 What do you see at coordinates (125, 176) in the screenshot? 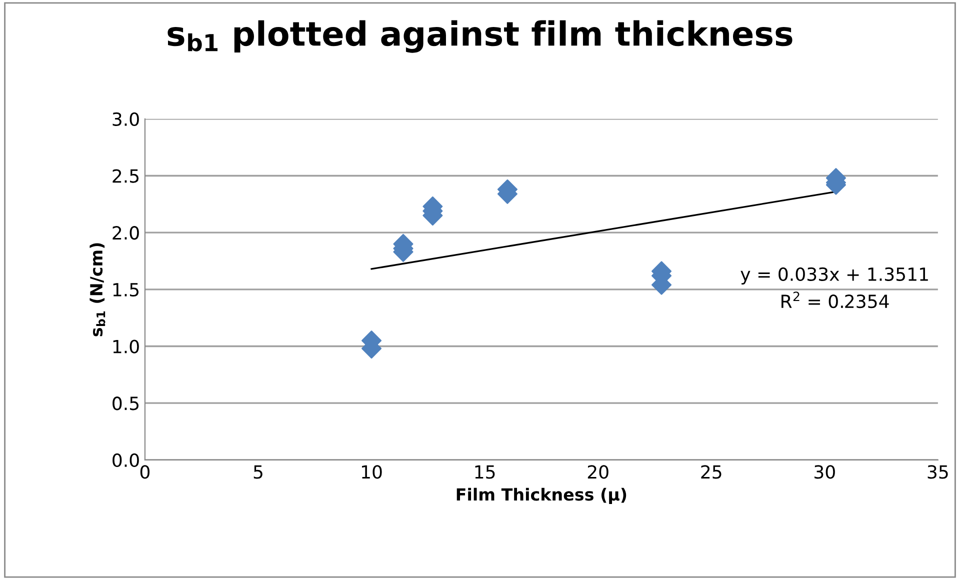
I see `y-tick-label: 2.5` at bounding box center [125, 176].